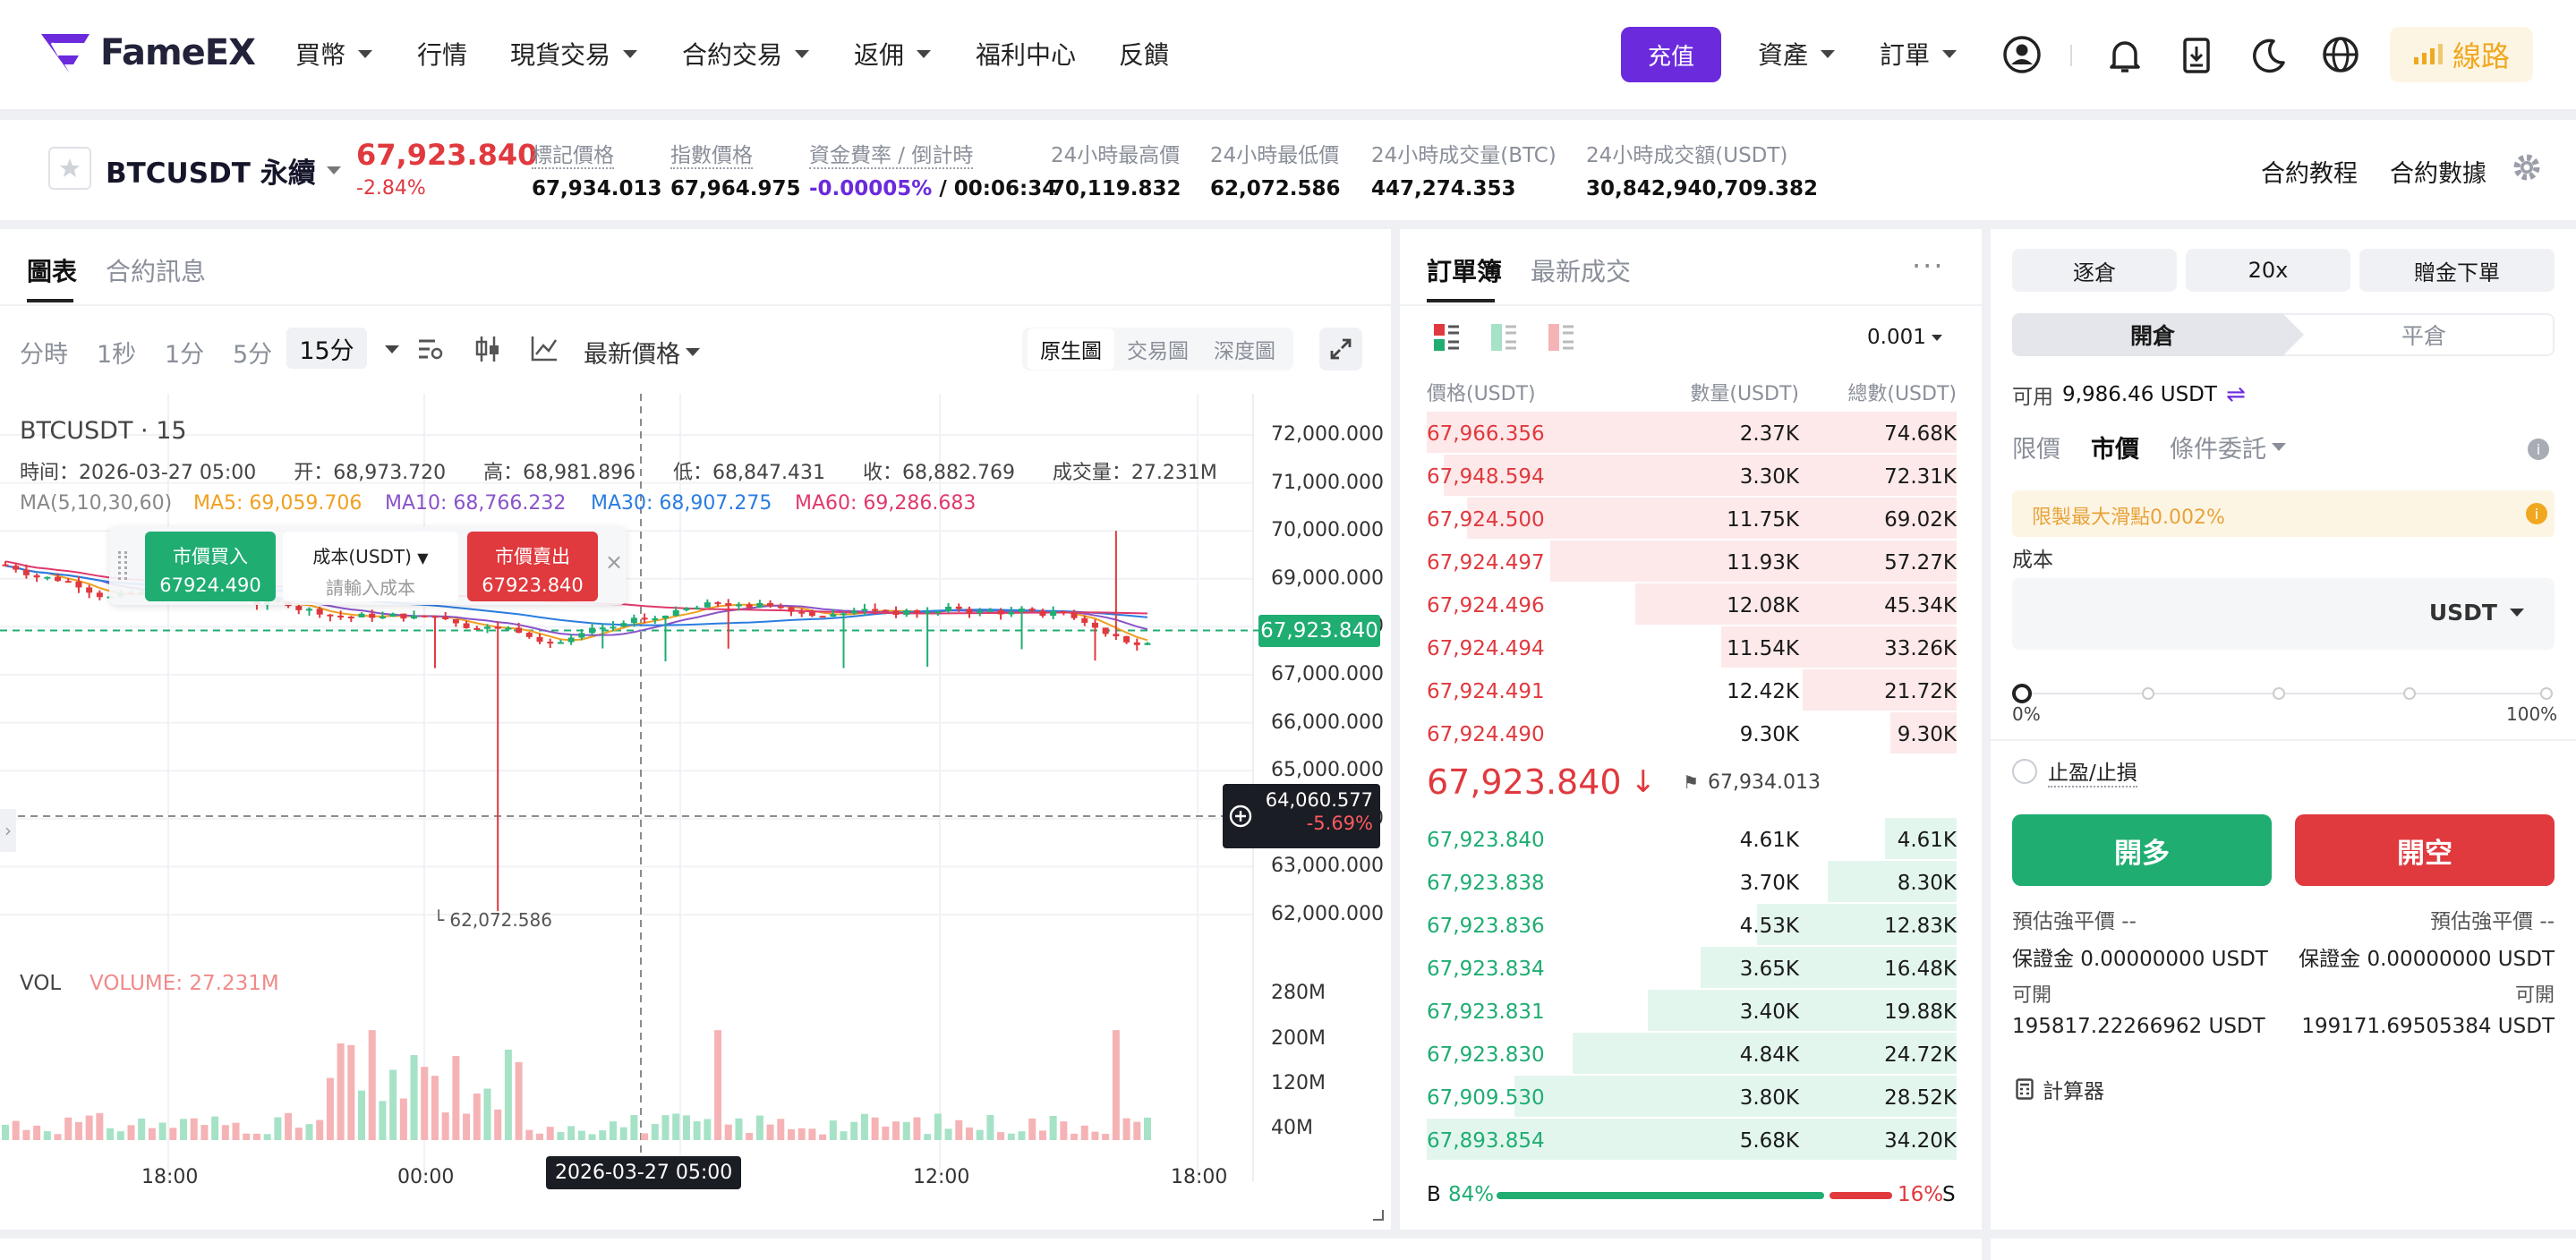 This screenshot has height=1260, width=2576. I want to click on add-alert-button, so click(1240, 816).